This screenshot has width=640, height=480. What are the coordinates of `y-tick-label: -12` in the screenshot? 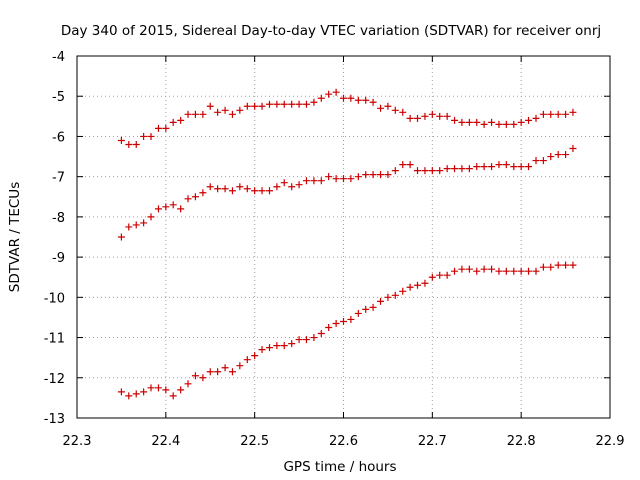 It's located at (54, 379).